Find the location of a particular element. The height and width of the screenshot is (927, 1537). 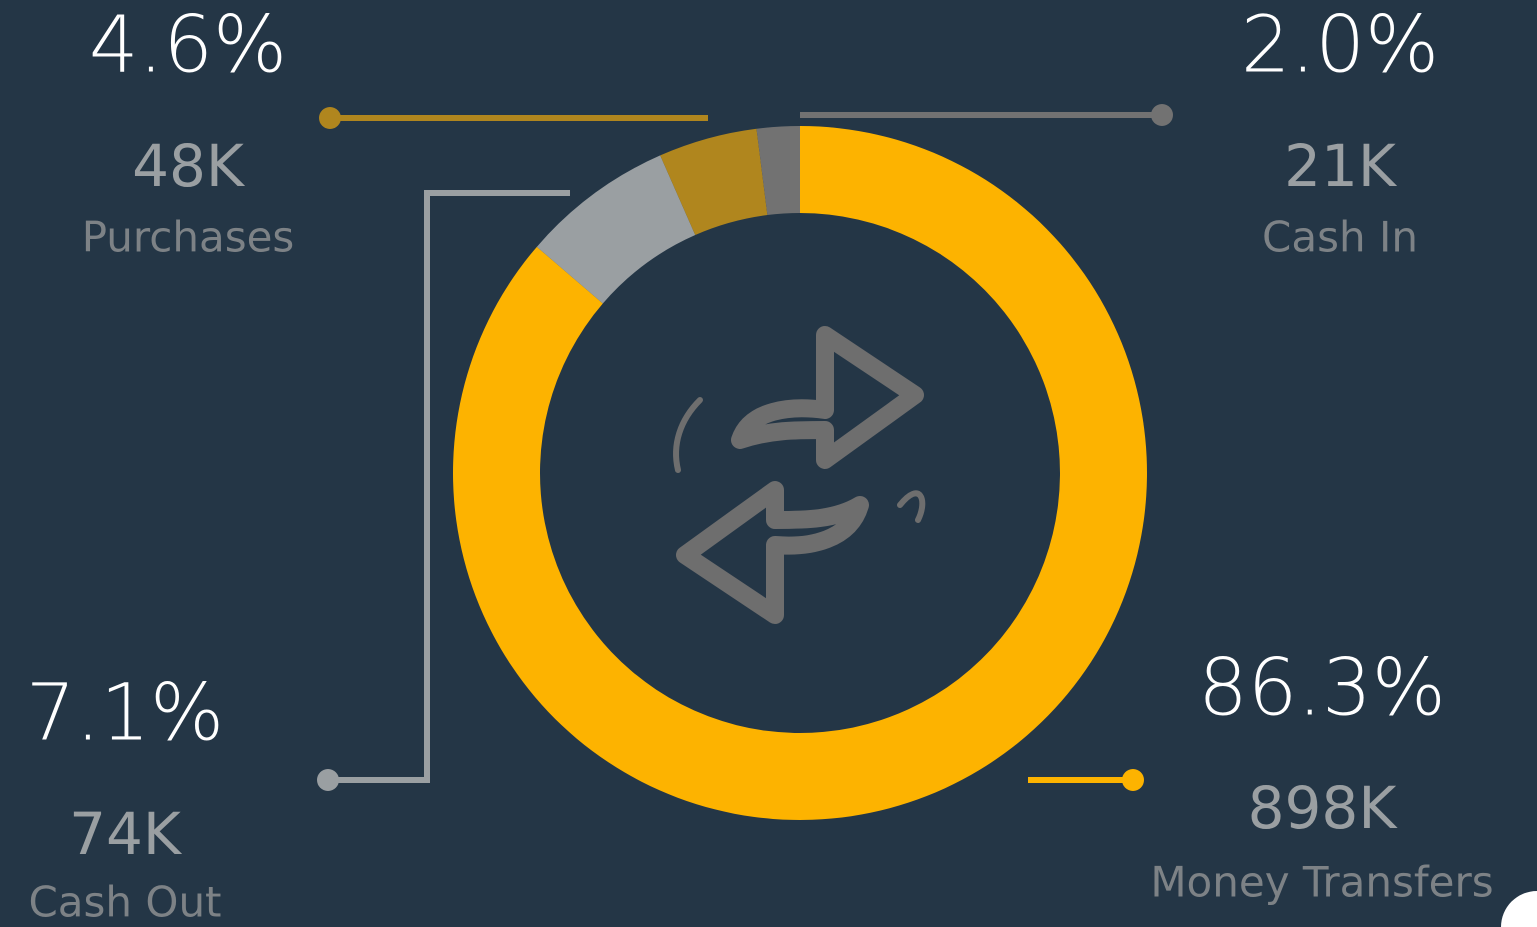

corner-button is located at coordinates (1519, 909).